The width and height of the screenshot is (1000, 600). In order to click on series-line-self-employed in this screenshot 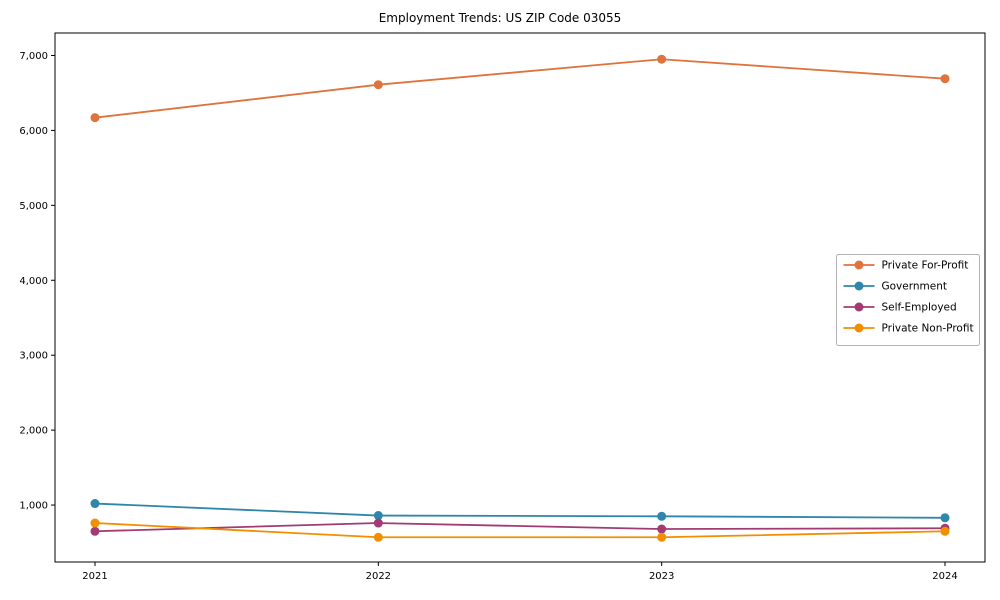, I will do `click(520, 527)`.